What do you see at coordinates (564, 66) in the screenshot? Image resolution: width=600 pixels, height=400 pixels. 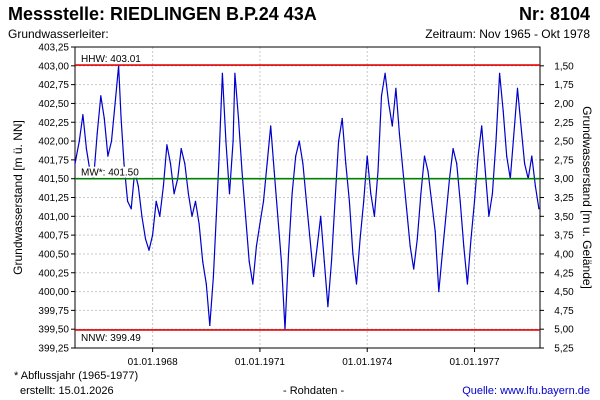 I see `y2-tick-label: 1,50` at bounding box center [564, 66].